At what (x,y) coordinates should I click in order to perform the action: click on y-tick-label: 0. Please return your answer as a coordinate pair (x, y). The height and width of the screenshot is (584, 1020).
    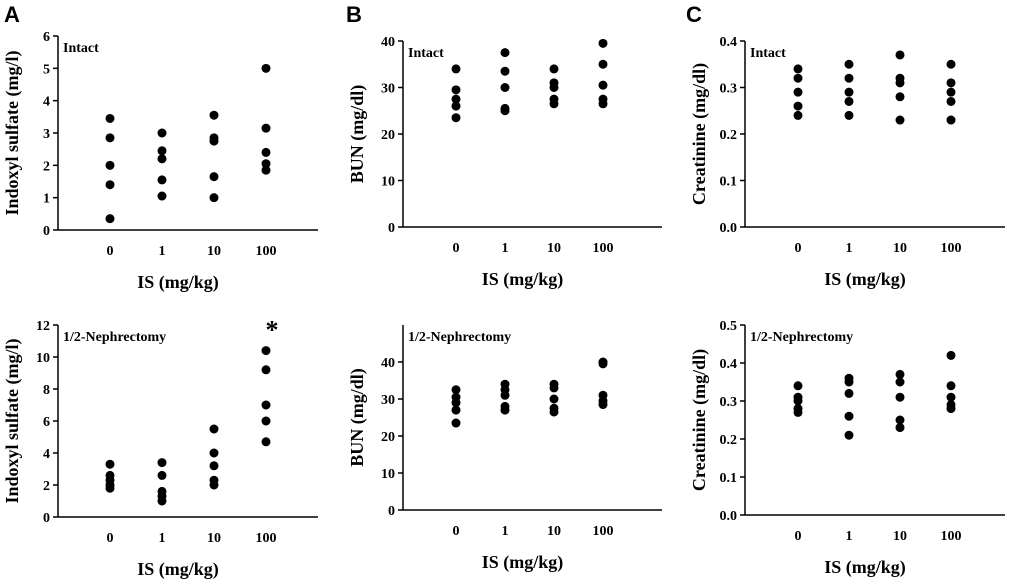
    Looking at the image, I should click on (46, 518).